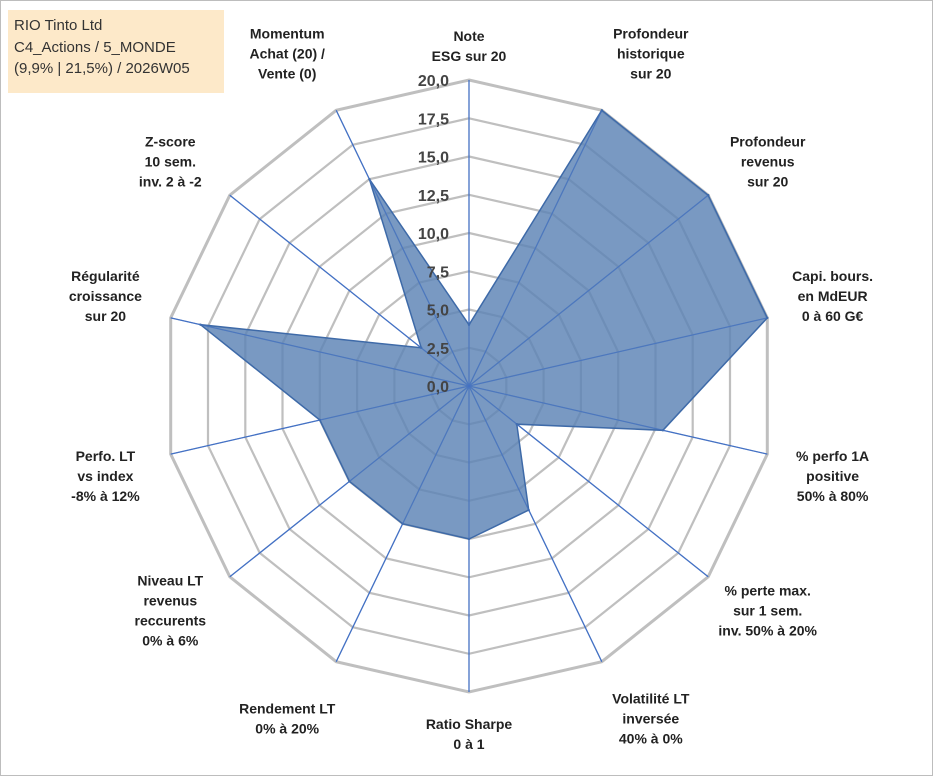  I want to click on axis-label: Ratio Sharpe, so click(469, 724).